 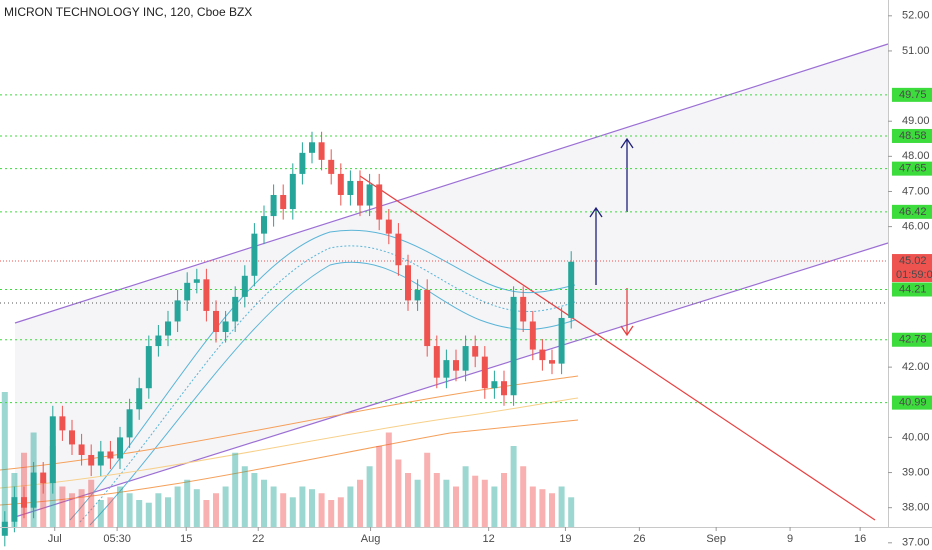 I want to click on countdown: 01:59:01, so click(x=914, y=275).